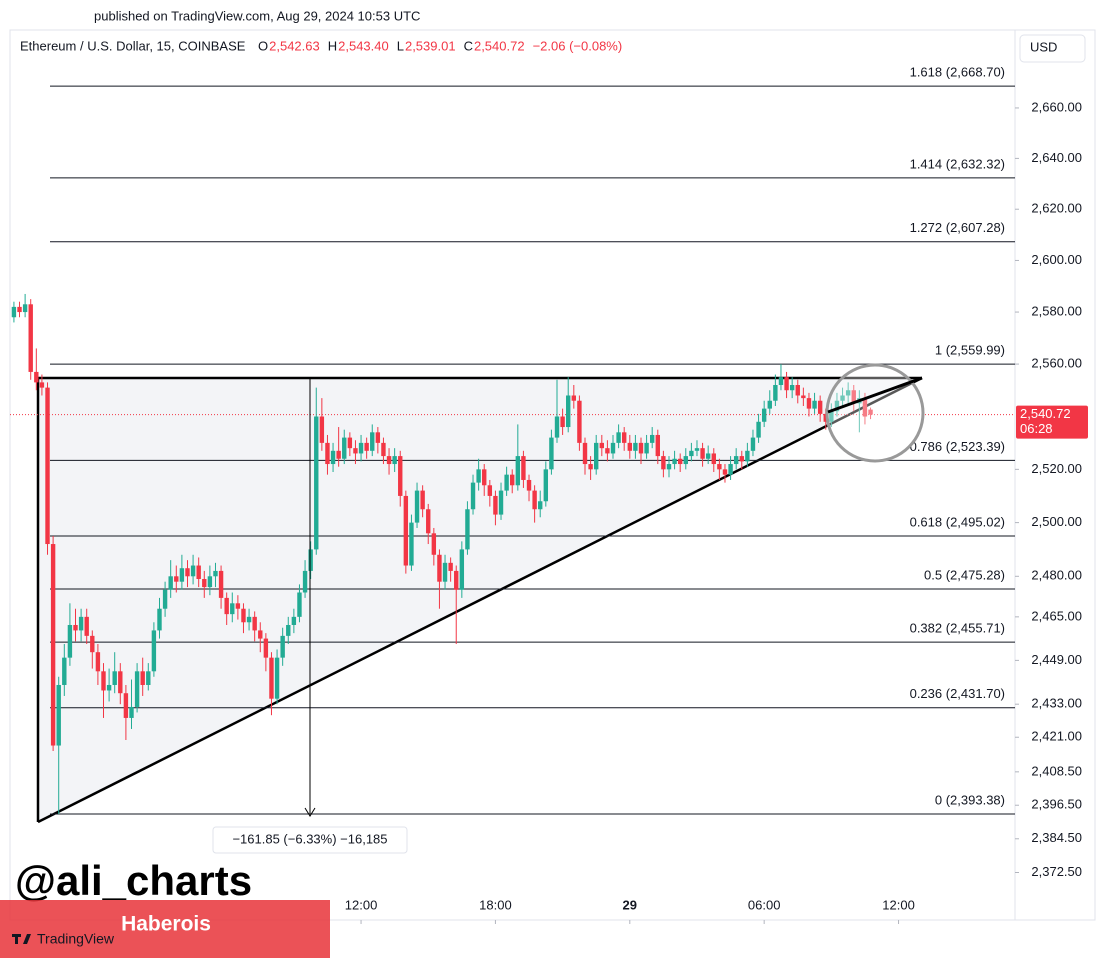  I want to click on price-tag, so click(1052, 422).